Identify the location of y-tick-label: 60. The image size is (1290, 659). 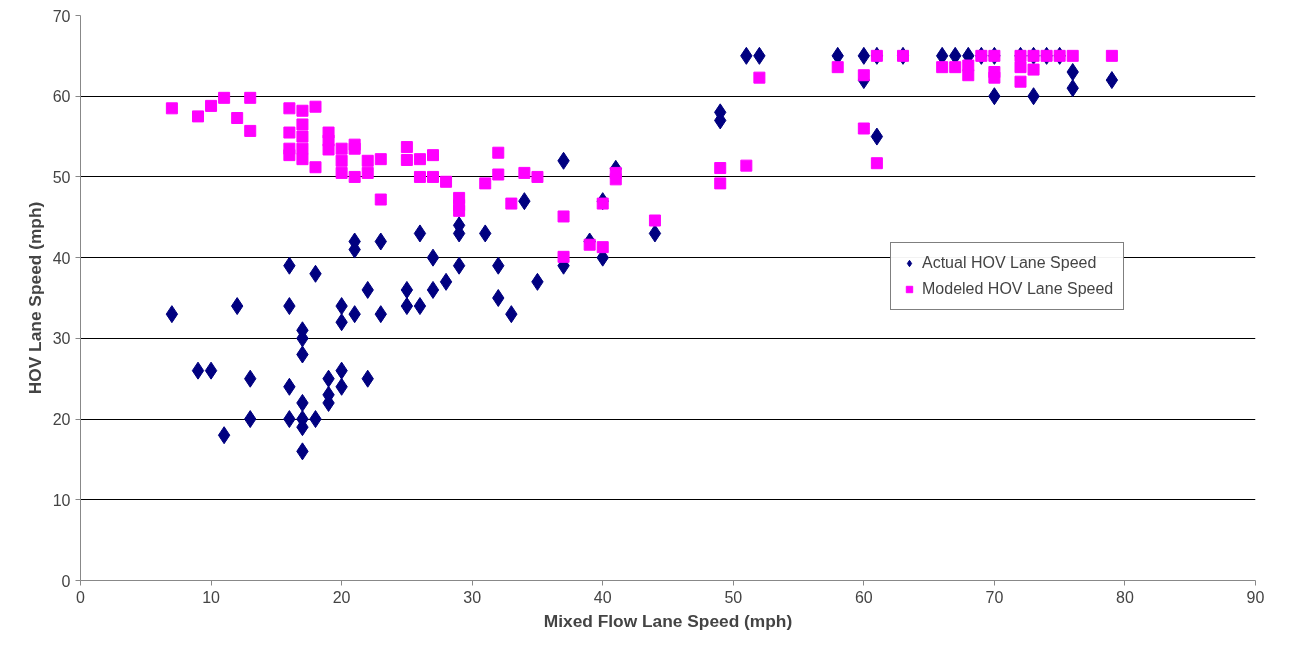
(61, 97).